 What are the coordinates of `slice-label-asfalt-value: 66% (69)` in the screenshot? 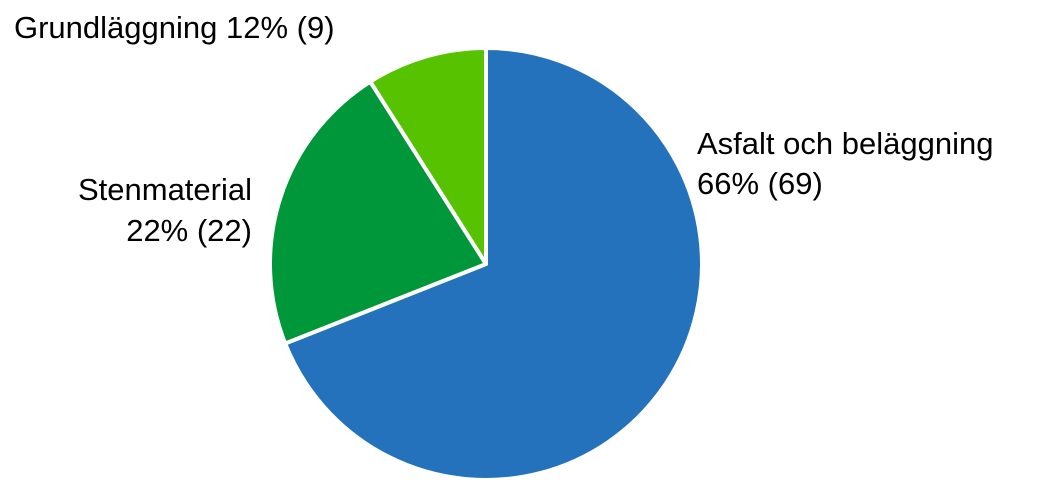 It's located at (760, 183).